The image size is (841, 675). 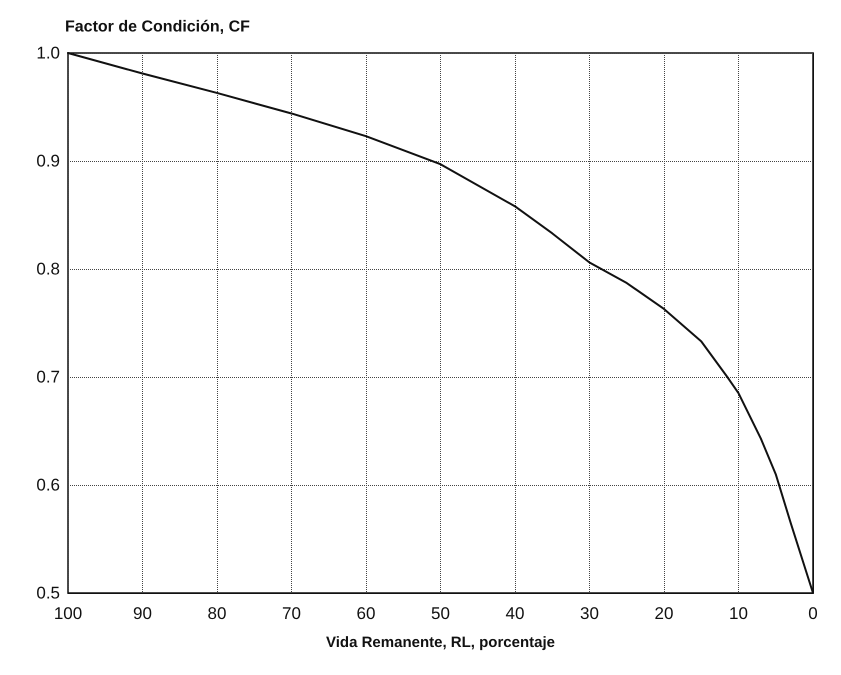 What do you see at coordinates (217, 613) in the screenshot?
I see `x-tick-label: 80` at bounding box center [217, 613].